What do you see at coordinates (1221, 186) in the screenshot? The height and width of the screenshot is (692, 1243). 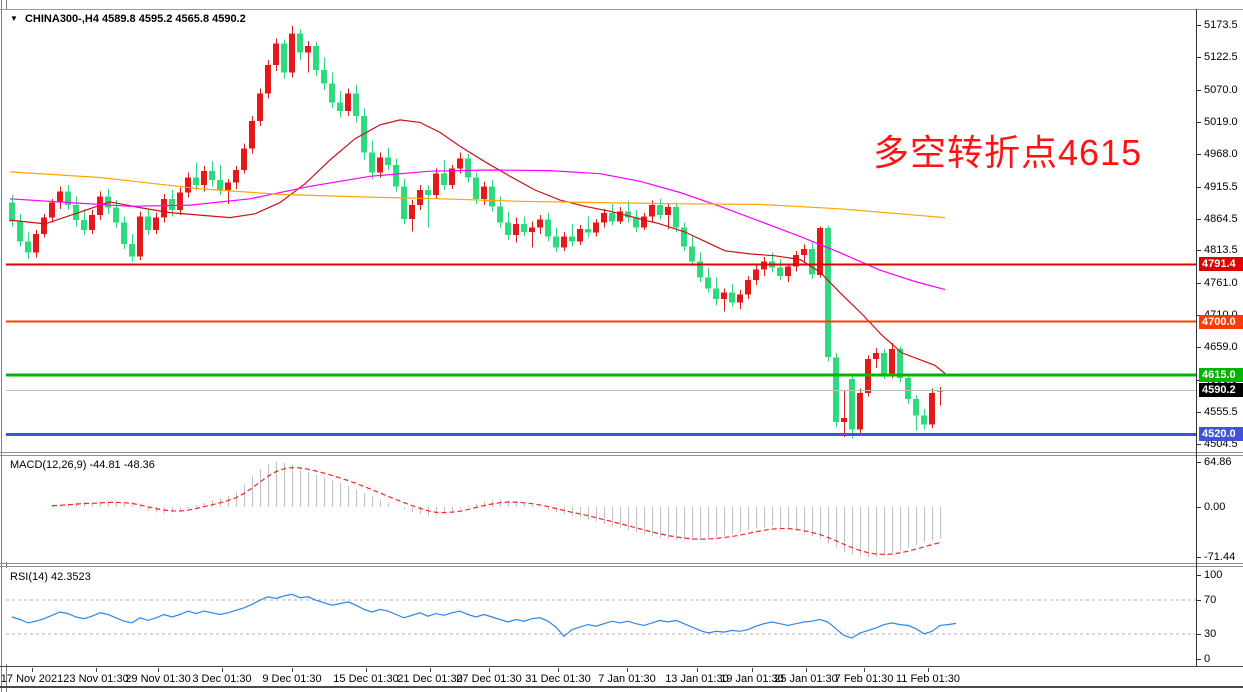 I see `price-tick-label: 4915.5` at bounding box center [1221, 186].